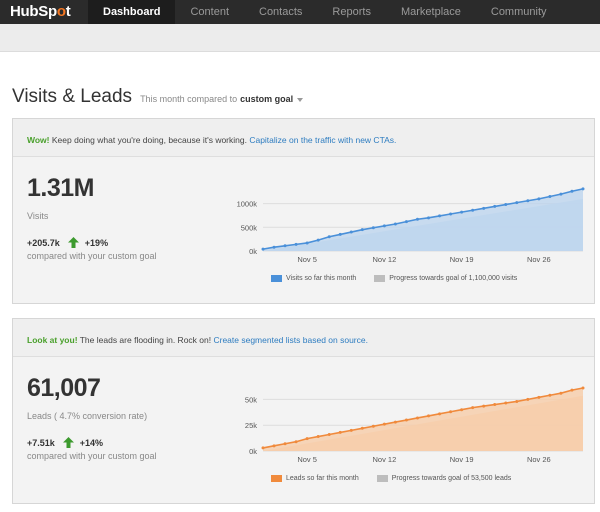 Image resolution: width=600 pixels, height=512 pixels. What do you see at coordinates (281, 12) in the screenshot?
I see `nav-contacts: Contacts` at bounding box center [281, 12].